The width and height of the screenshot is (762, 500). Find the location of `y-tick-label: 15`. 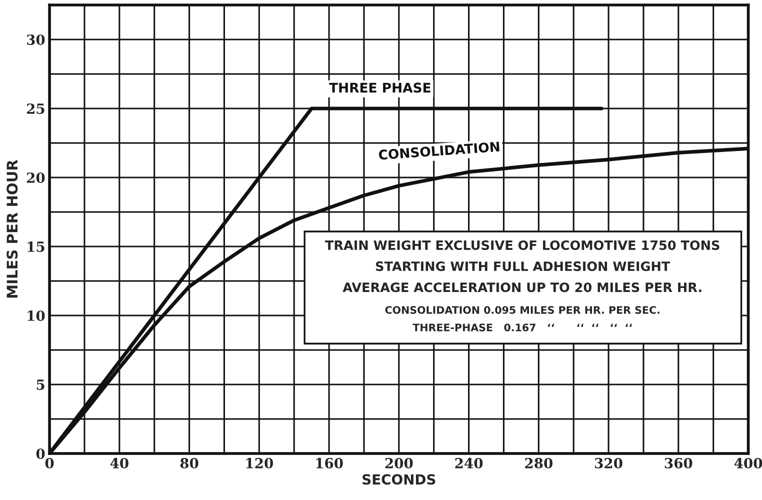

y-tick-label: 15 is located at coordinates (36, 246).